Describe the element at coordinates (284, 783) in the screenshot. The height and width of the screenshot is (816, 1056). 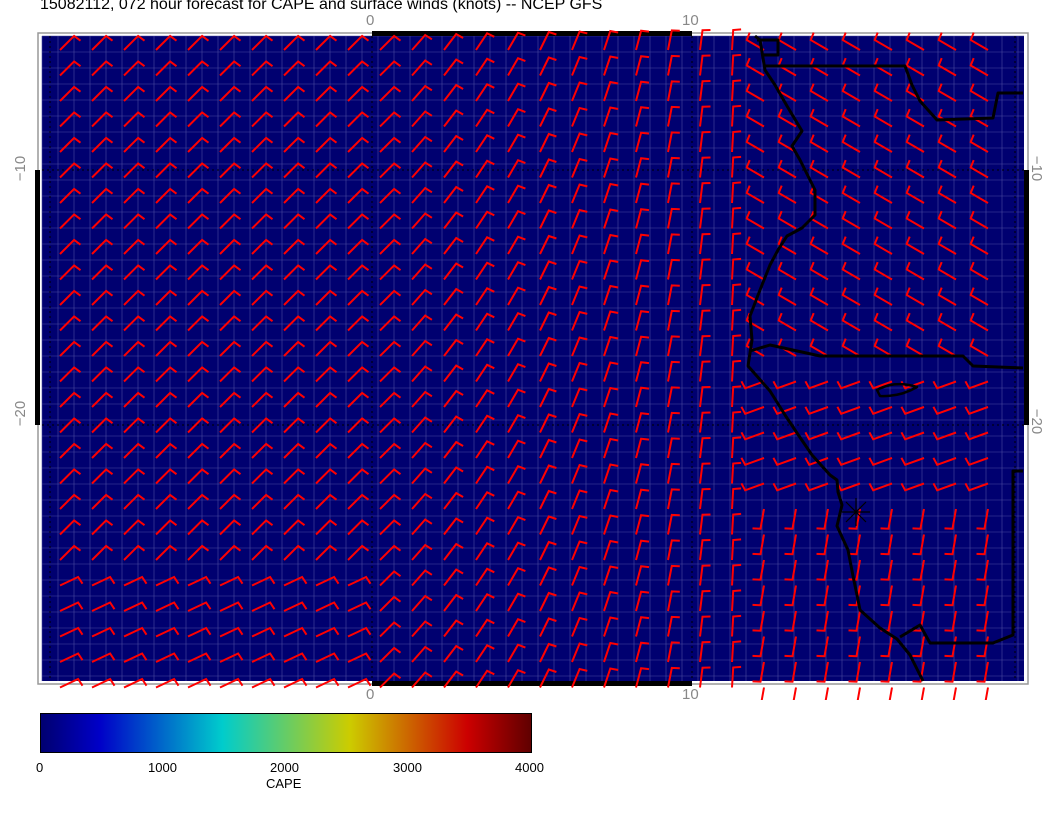
I see `colorbar-label: CAPE` at that location.